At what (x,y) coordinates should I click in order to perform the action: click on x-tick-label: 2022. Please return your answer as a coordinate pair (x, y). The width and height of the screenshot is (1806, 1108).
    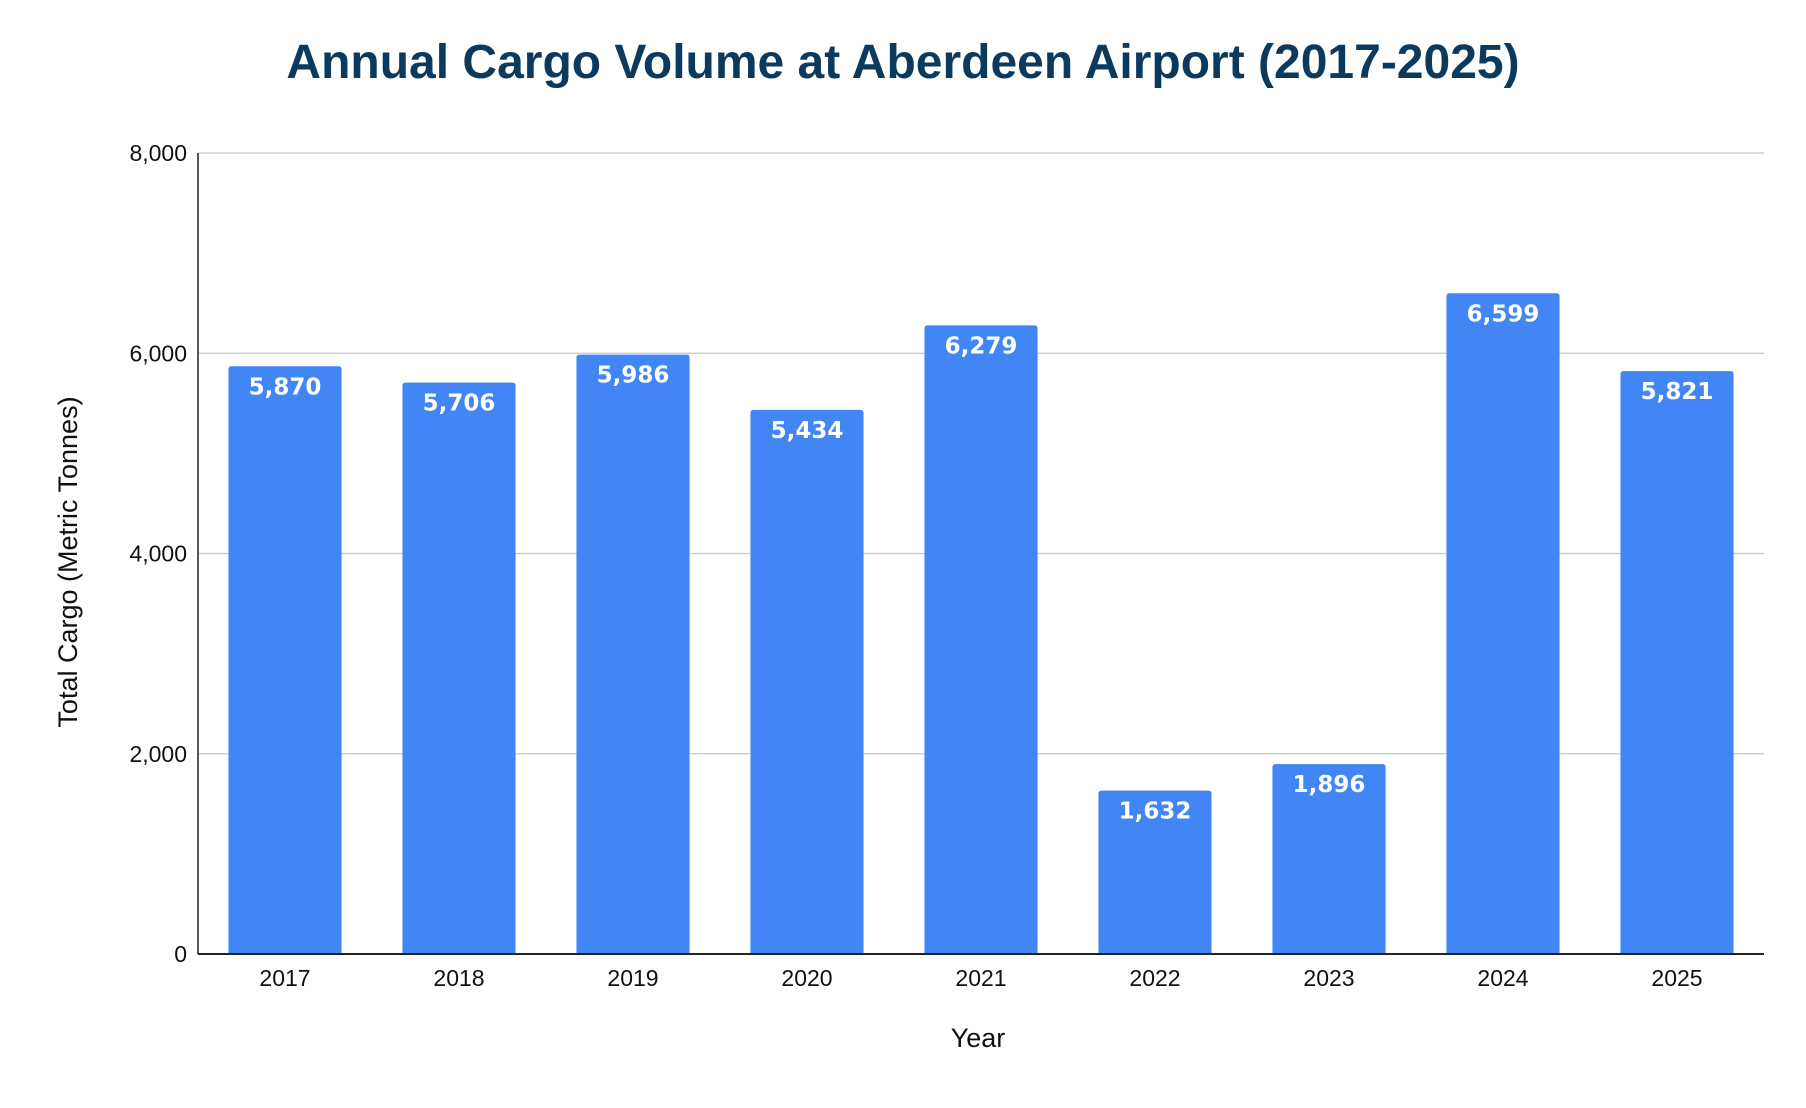
    Looking at the image, I should click on (1154, 978).